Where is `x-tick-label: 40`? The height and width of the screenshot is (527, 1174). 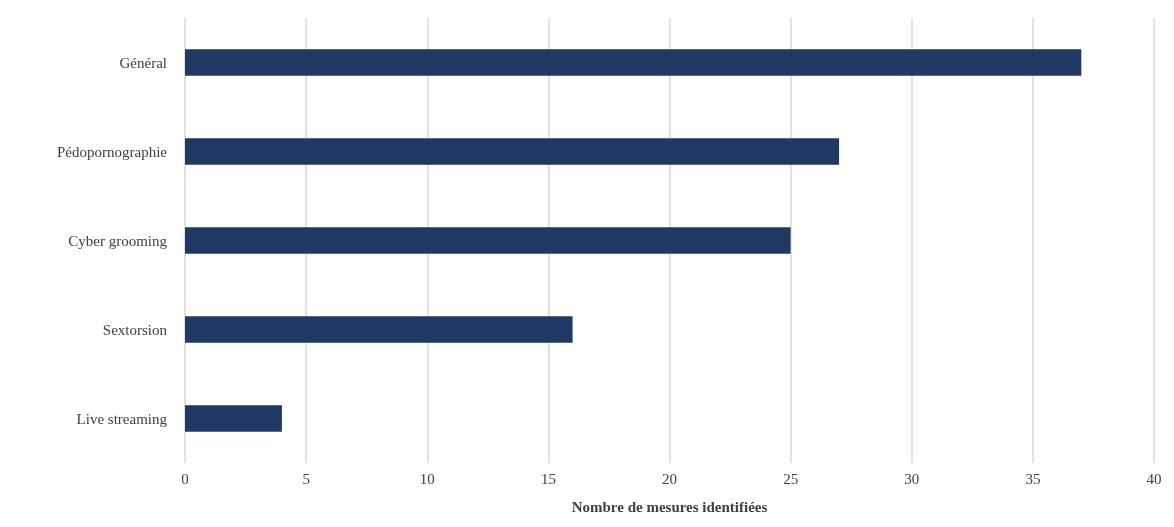 x-tick-label: 40 is located at coordinates (1154, 478).